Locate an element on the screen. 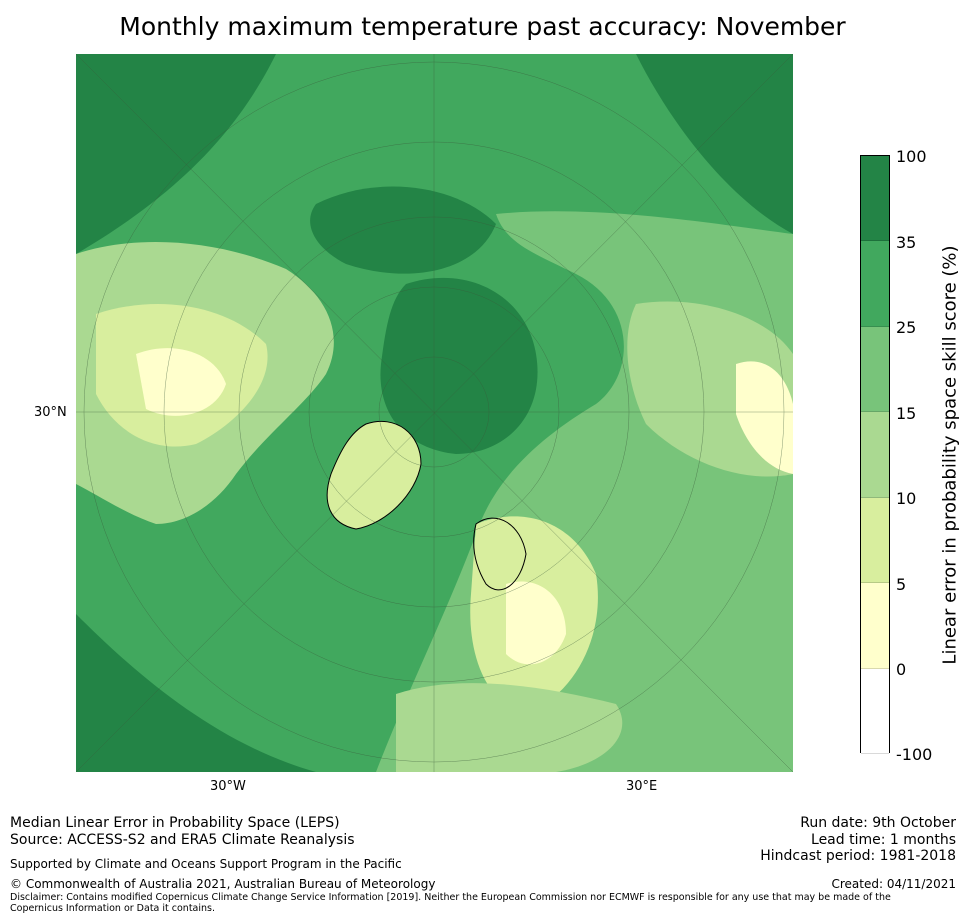 Image resolution: width=965 pixels, height=919 pixels. colorbar-tick: 0 is located at coordinates (901, 669).